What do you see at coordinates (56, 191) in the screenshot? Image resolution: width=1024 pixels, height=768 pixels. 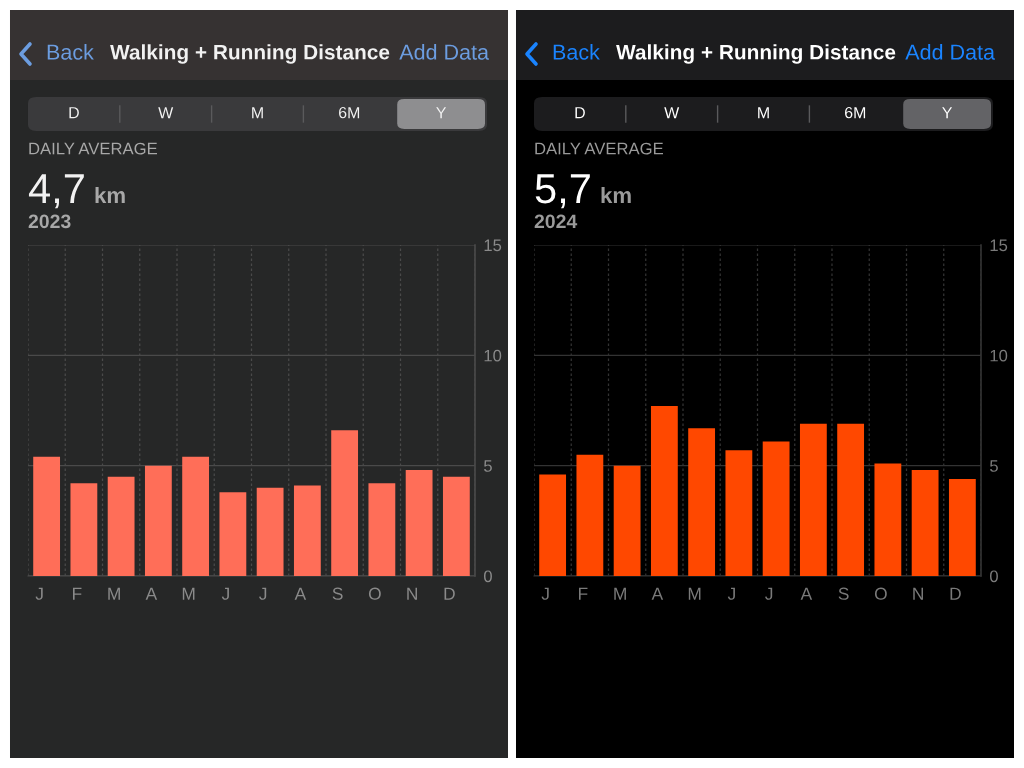 I see `text: 4,7` at bounding box center [56, 191].